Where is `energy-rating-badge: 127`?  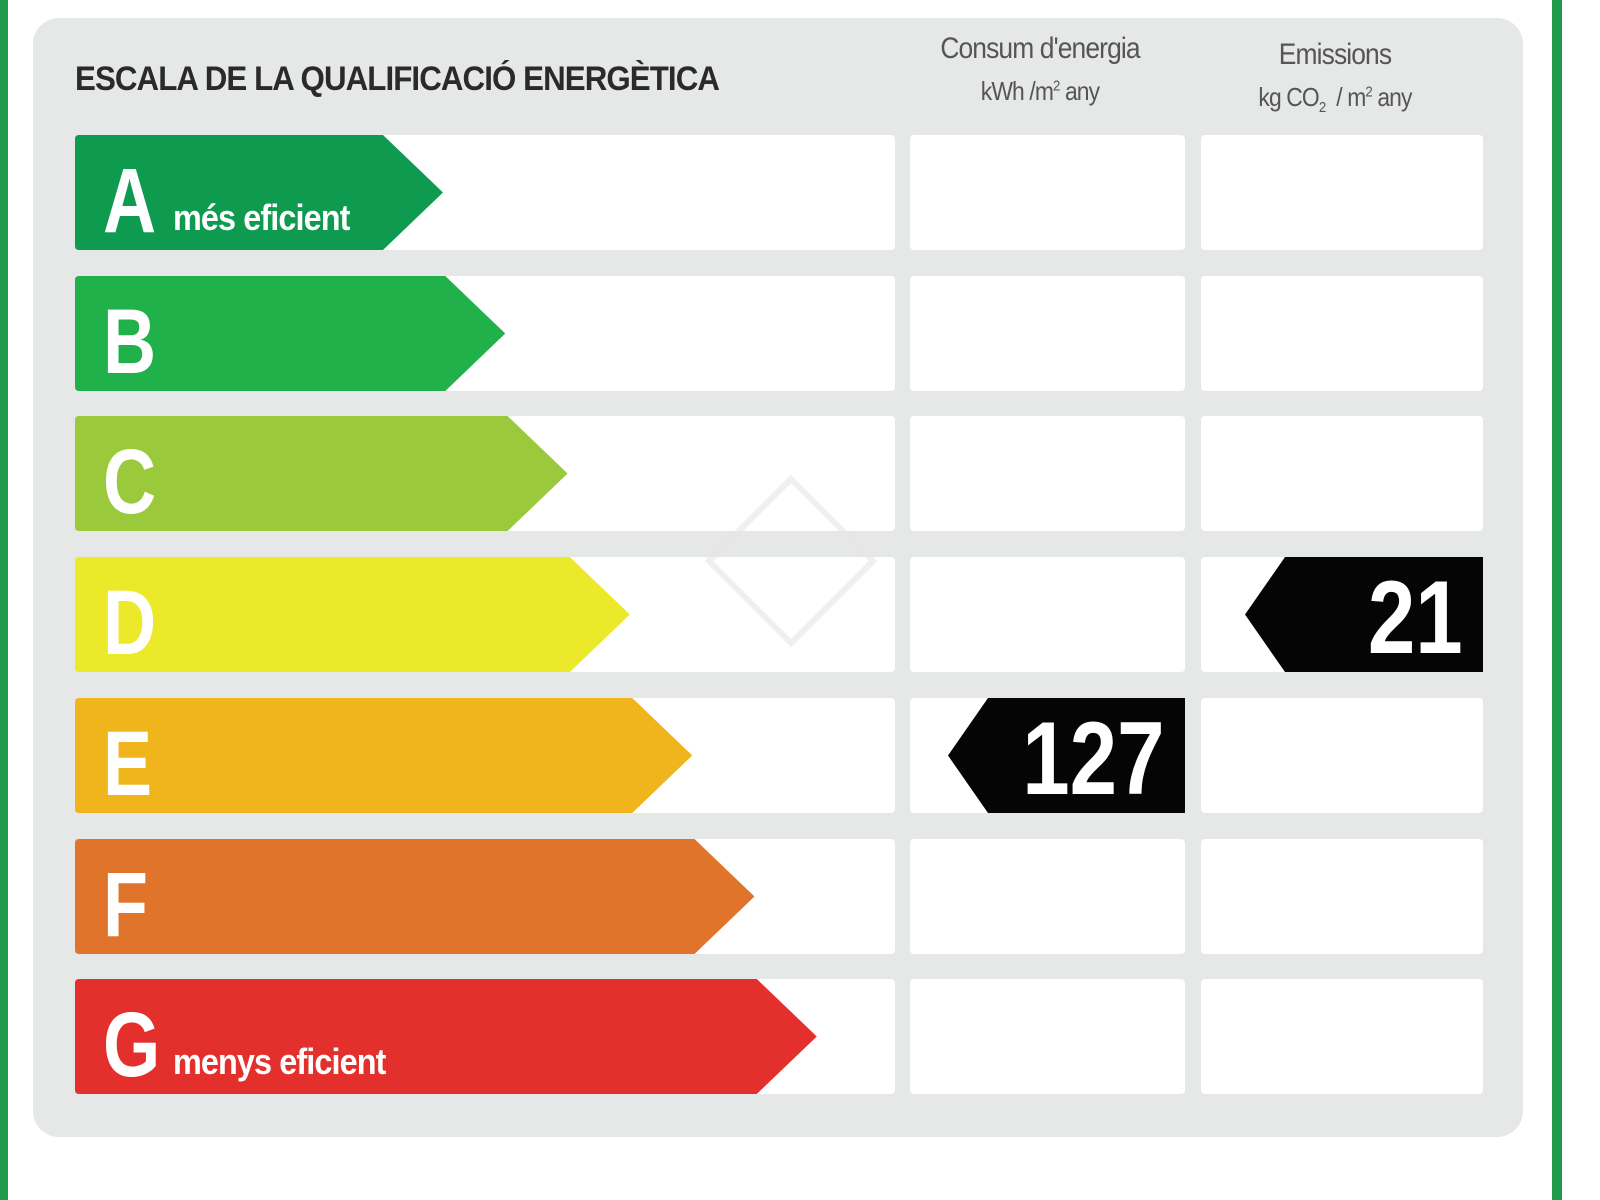 energy-rating-badge: 127 is located at coordinates (1066, 757).